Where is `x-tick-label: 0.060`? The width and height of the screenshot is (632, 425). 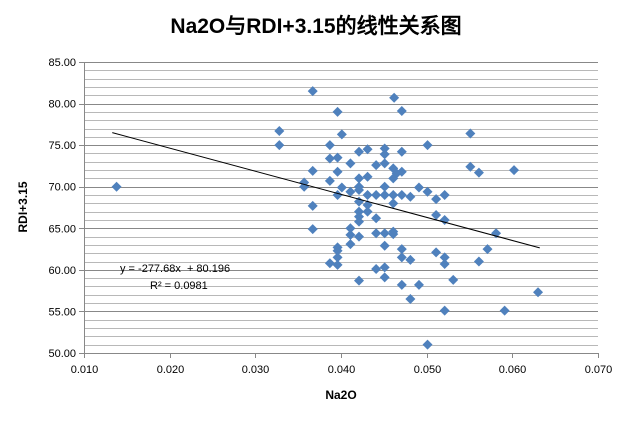 x-tick-label: 0.060 is located at coordinates (513, 370).